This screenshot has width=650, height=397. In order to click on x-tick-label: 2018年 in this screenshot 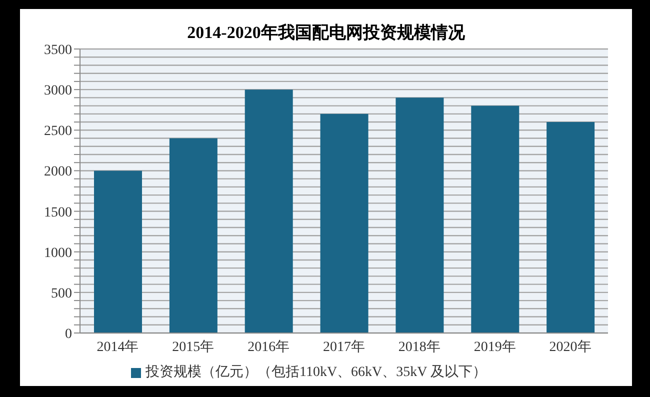, I will do `click(419, 346)`.